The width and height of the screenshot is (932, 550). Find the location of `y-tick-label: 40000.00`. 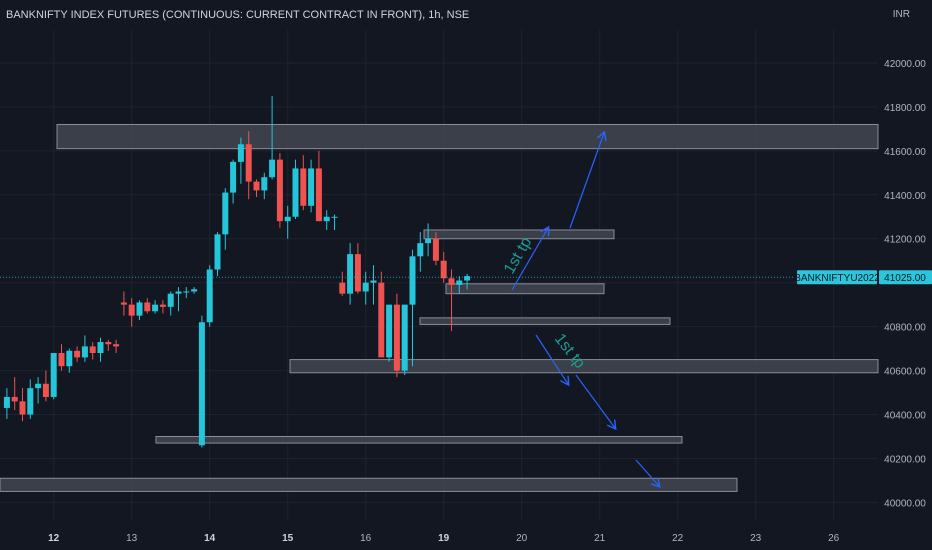

y-tick-label: 40000.00 is located at coordinates (905, 503).